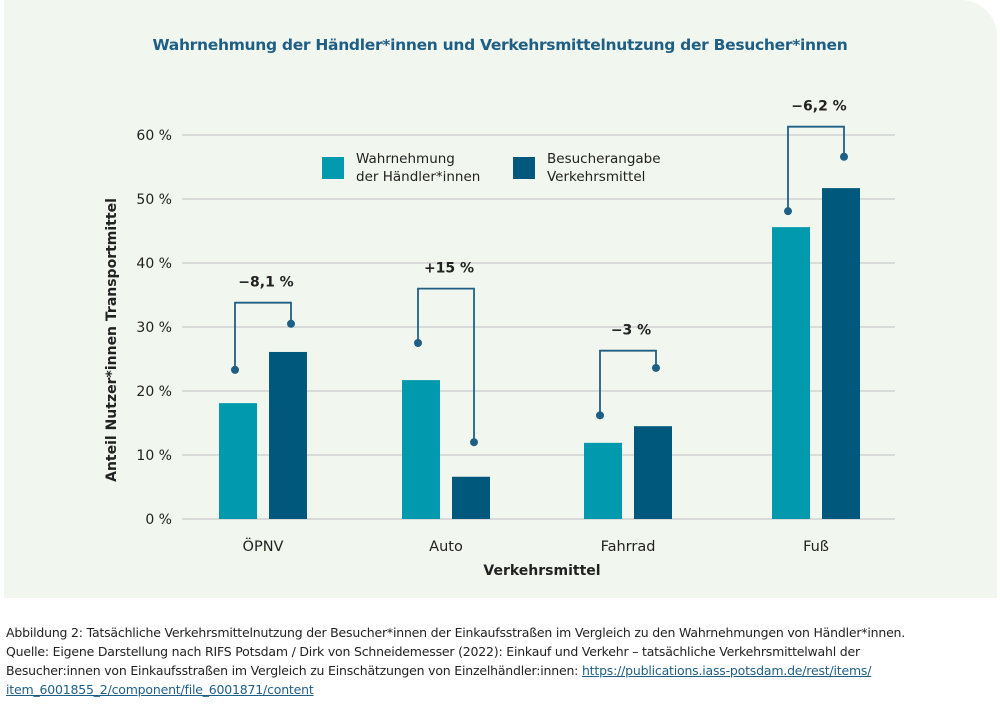 This screenshot has height=706, width=1000. What do you see at coordinates (818, 107) in the screenshot?
I see `difference-label: −6,2 %` at bounding box center [818, 107].